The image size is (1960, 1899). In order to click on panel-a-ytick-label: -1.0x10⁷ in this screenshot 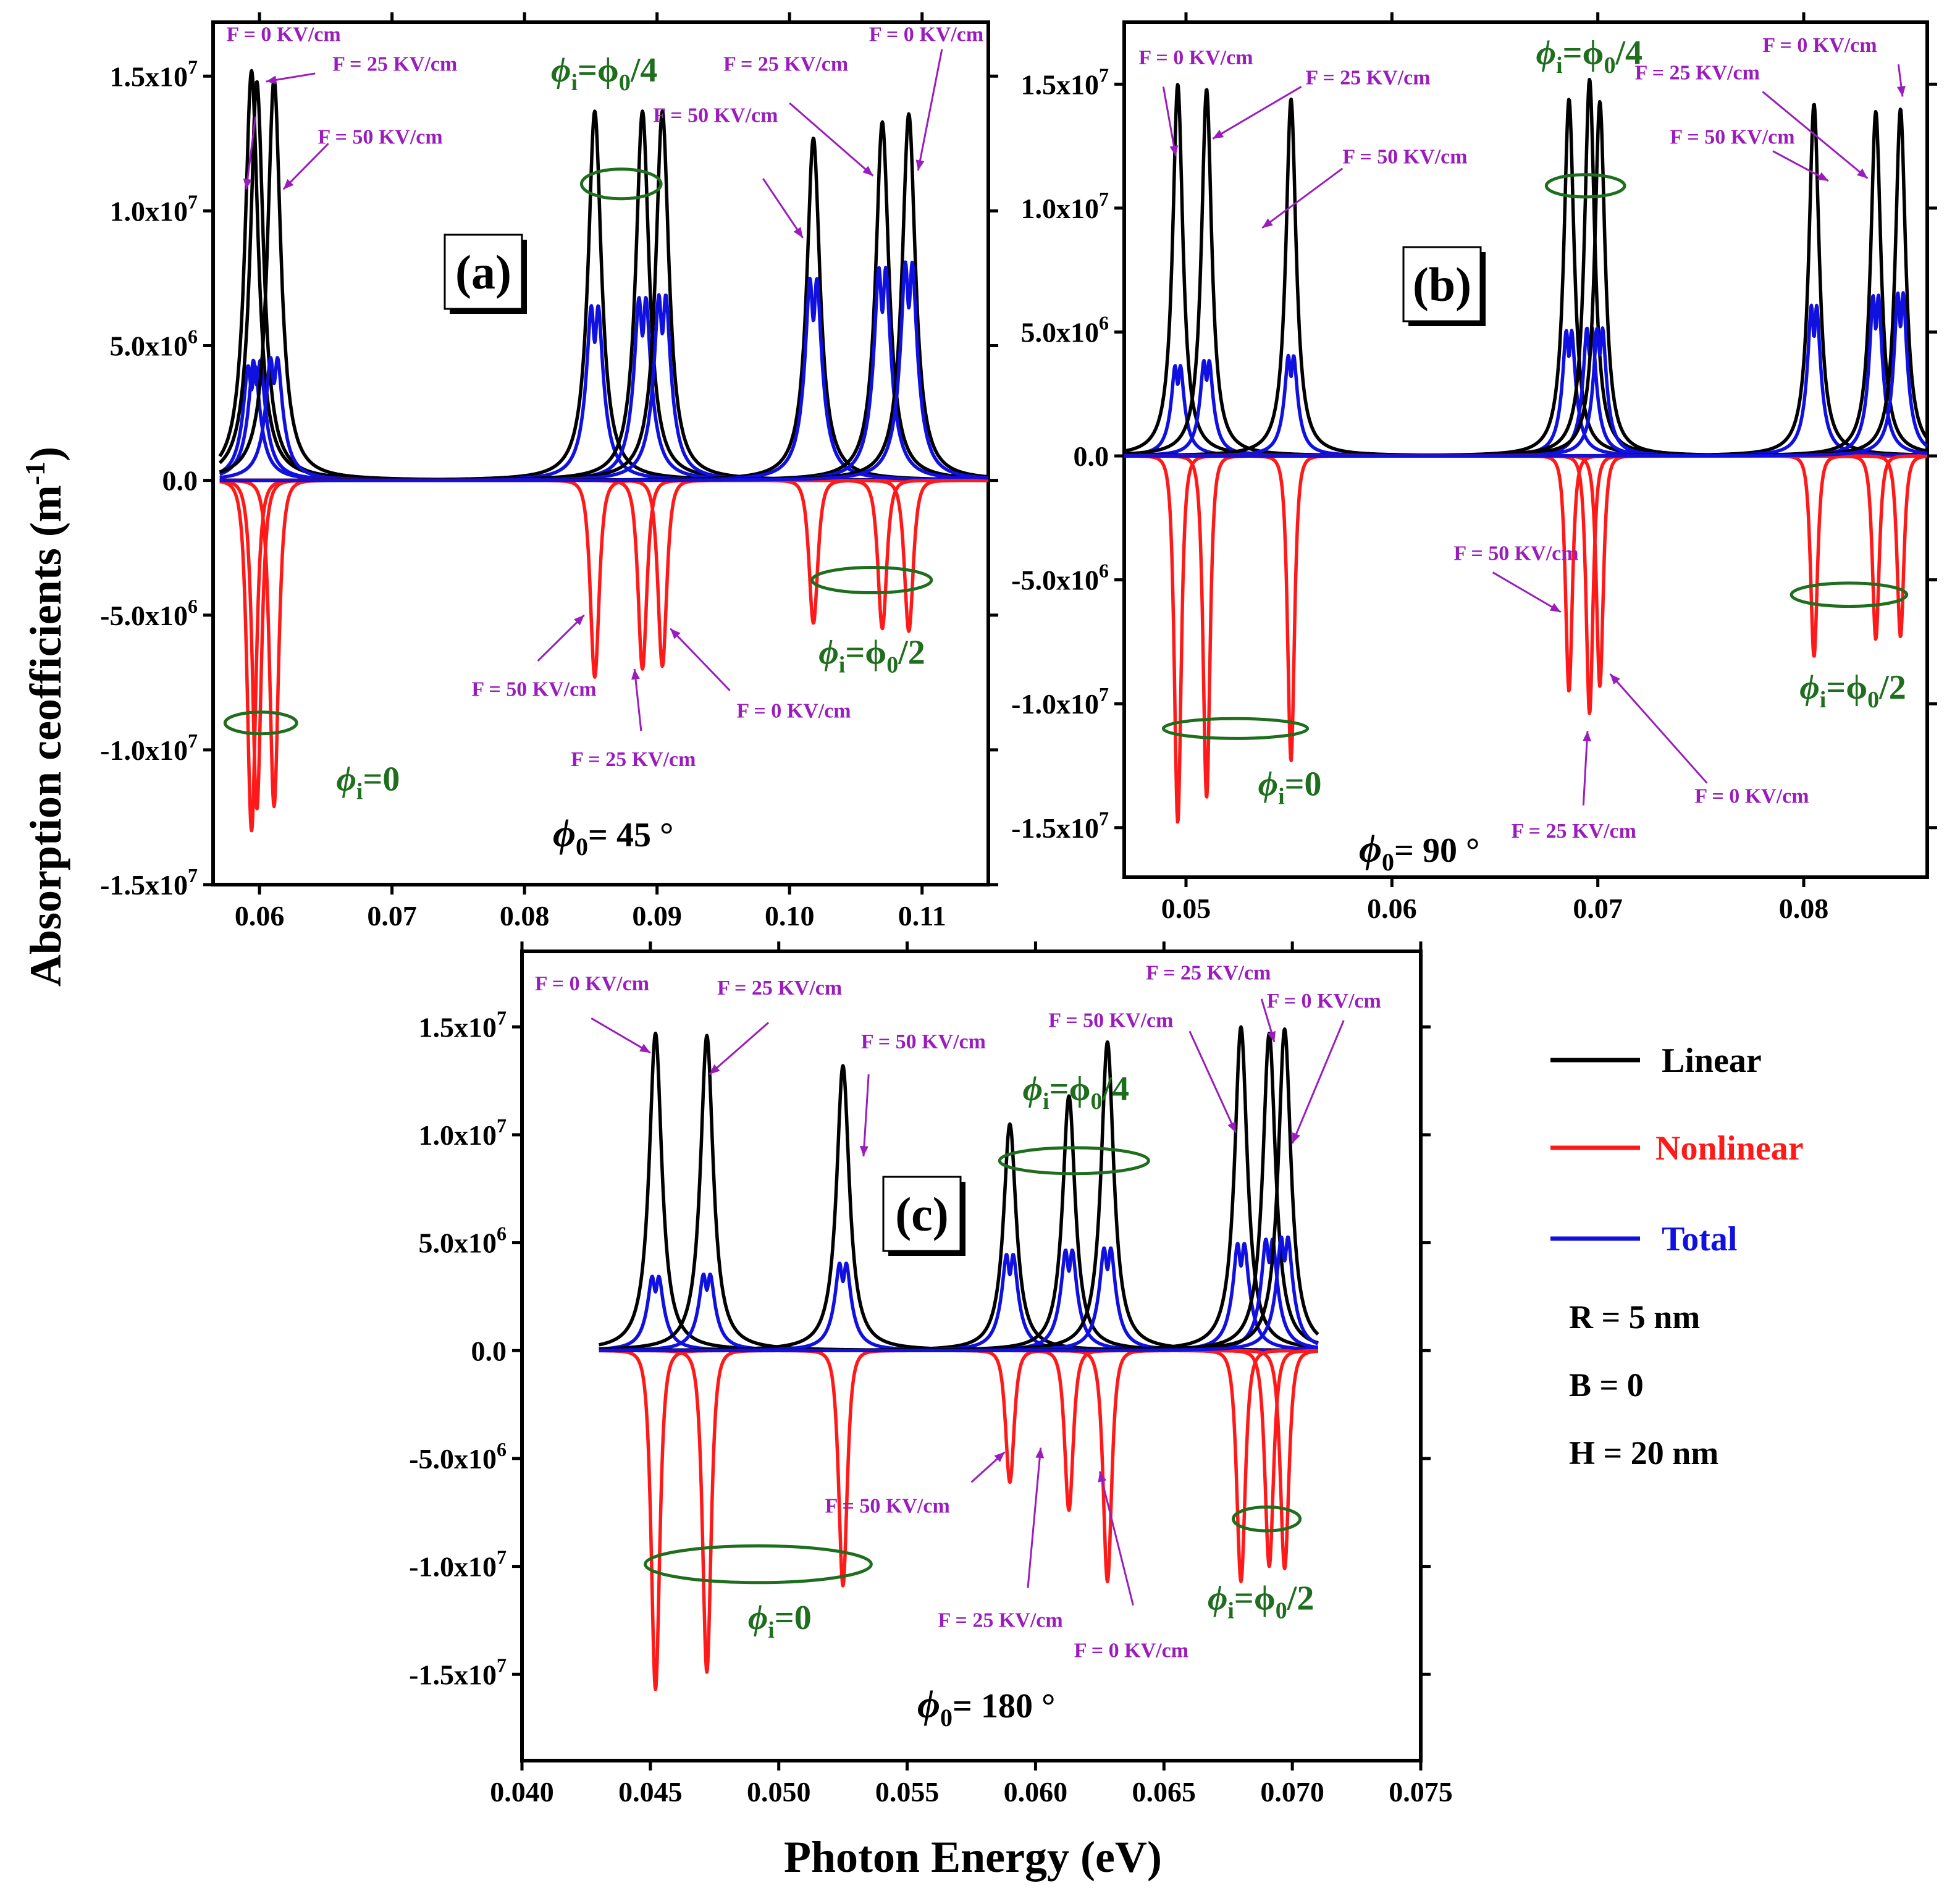, I will do `click(149, 748)`.